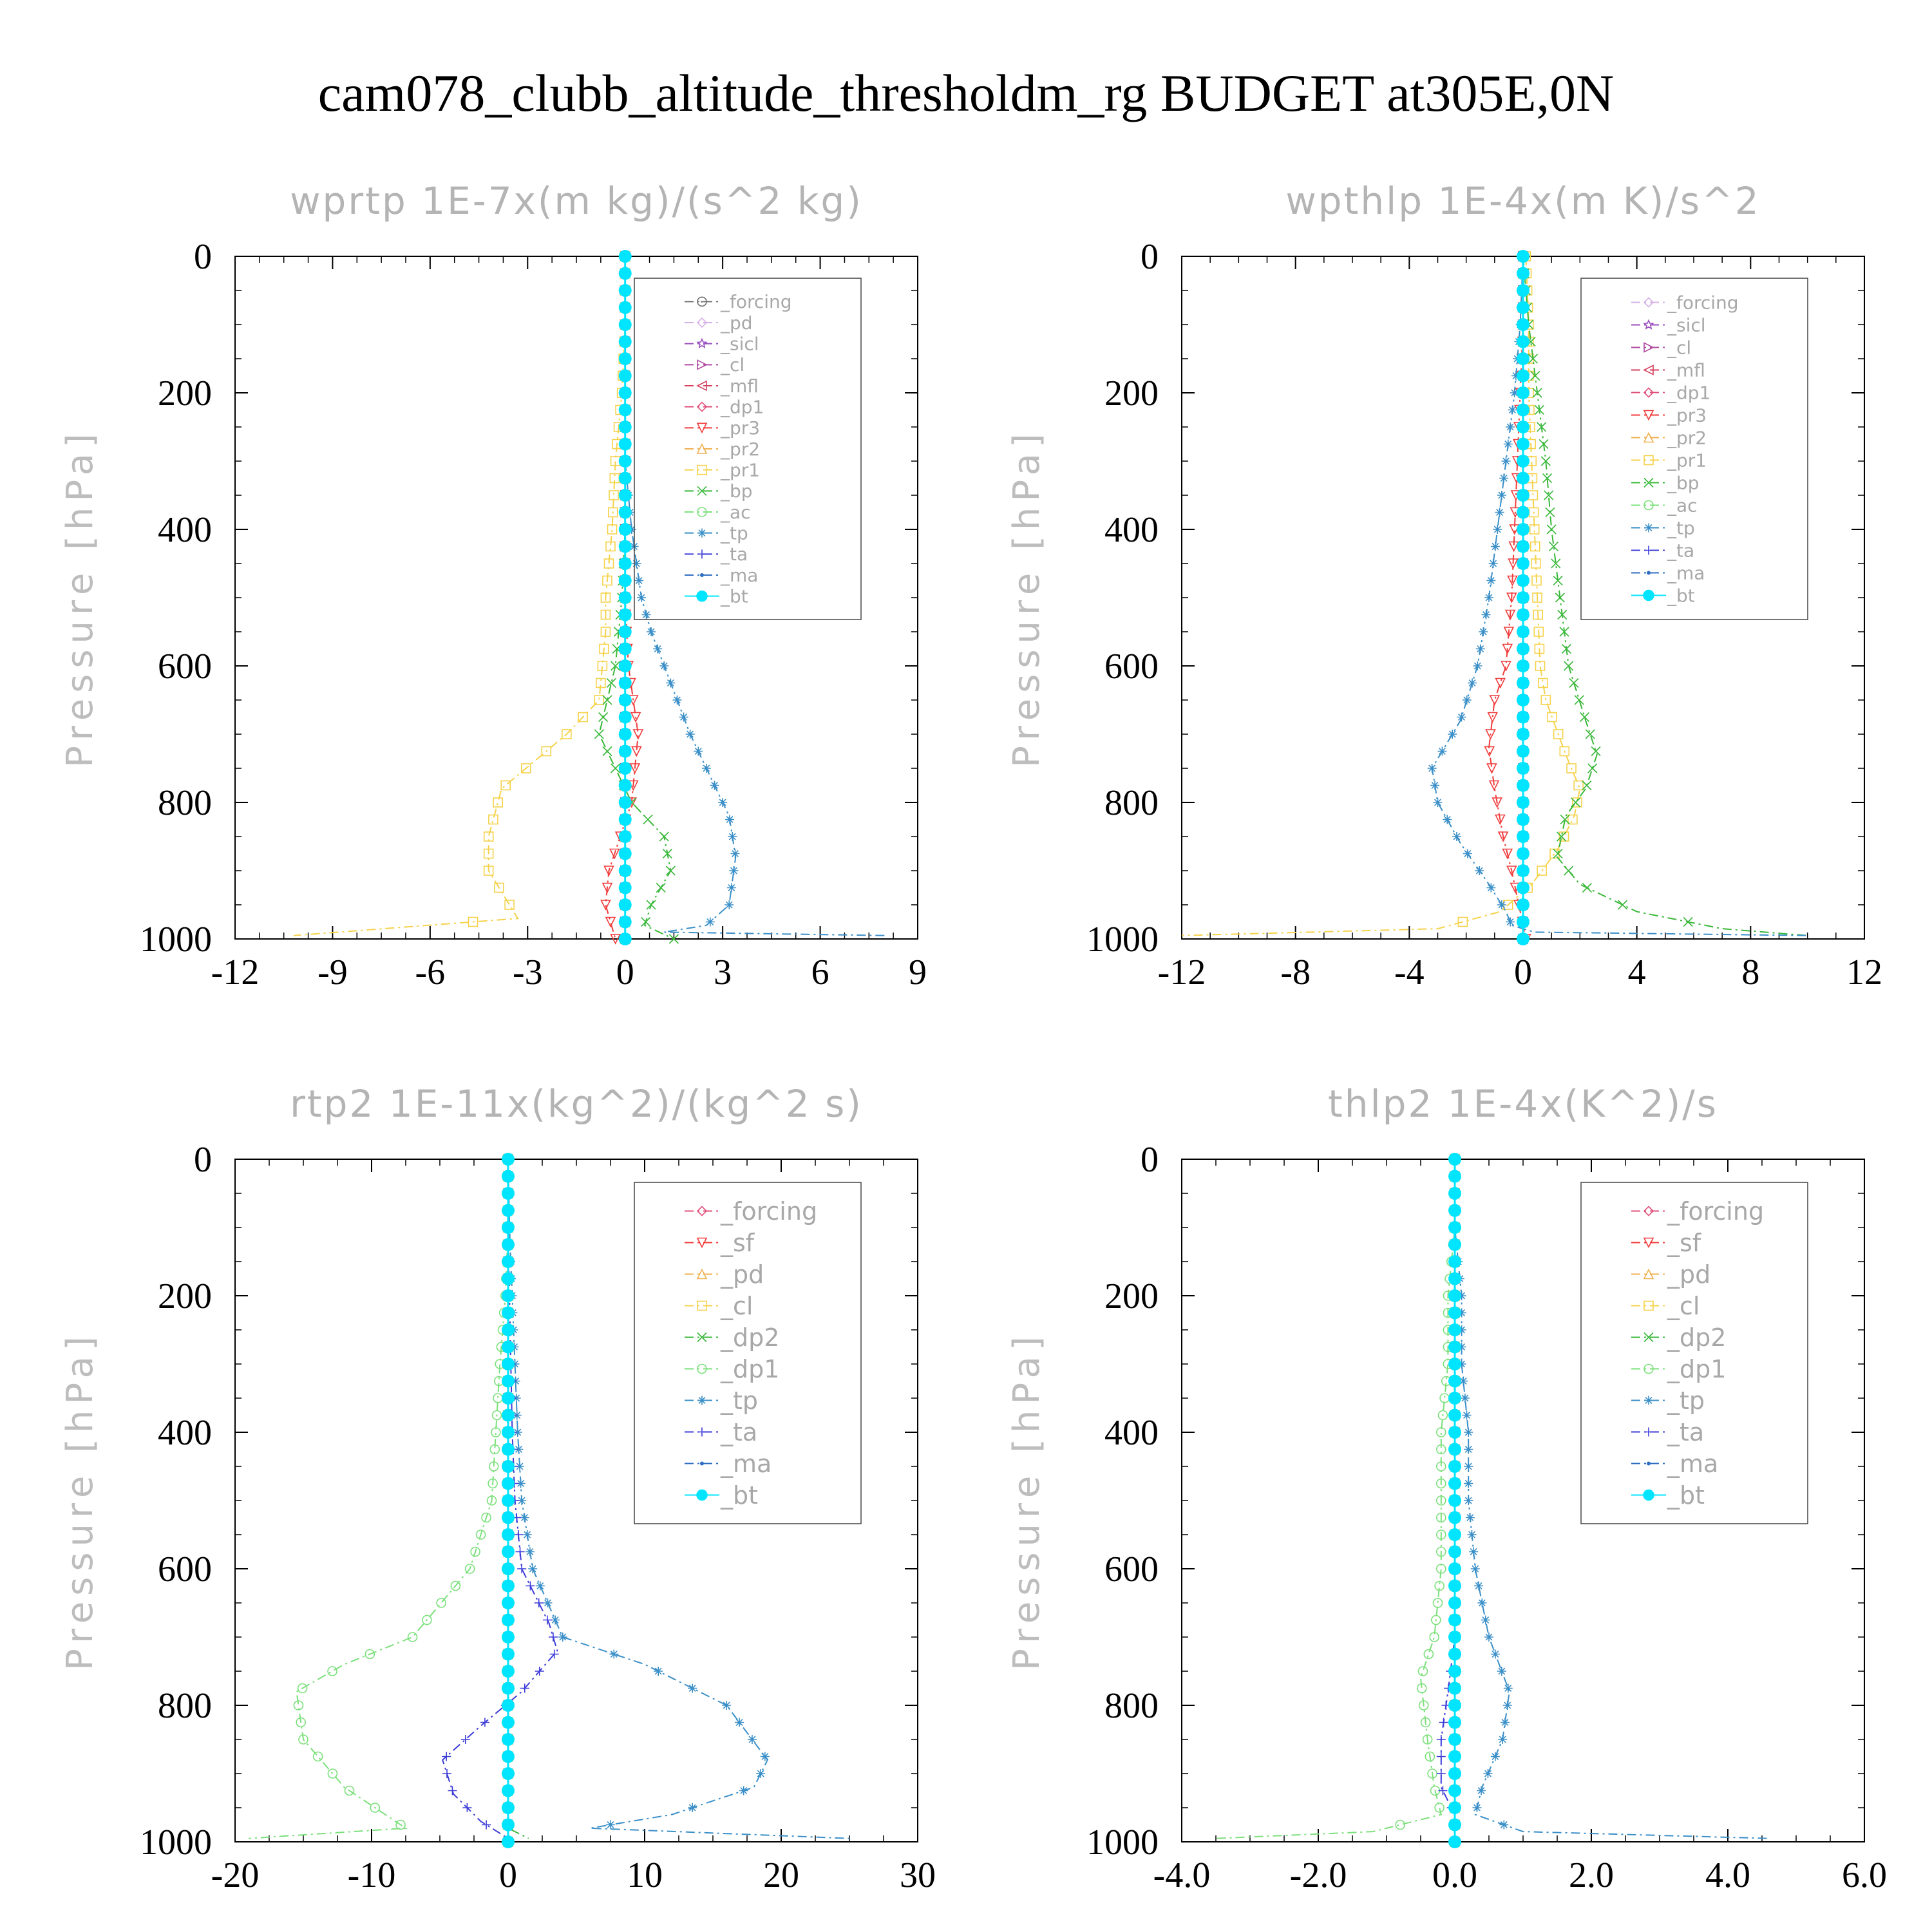 Image resolution: width=1932 pixels, height=1932 pixels. Describe the element at coordinates (732, 1337) in the screenshot. I see `legend-item: _dp2` at that location.